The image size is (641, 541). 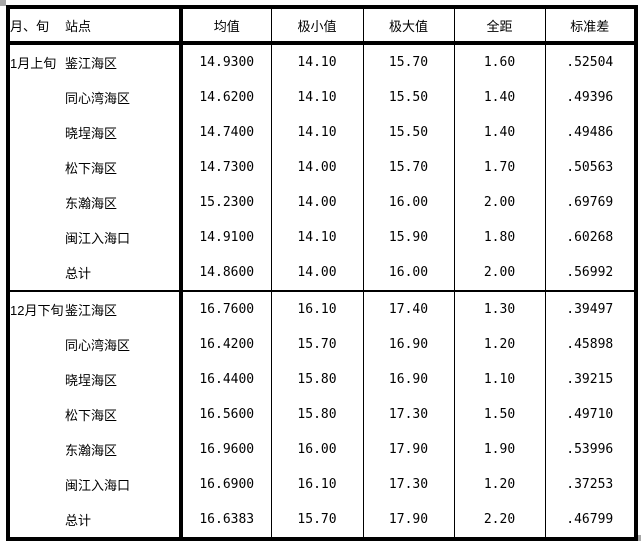 I want to click on cell-range: 1.50, so click(x=499, y=414).